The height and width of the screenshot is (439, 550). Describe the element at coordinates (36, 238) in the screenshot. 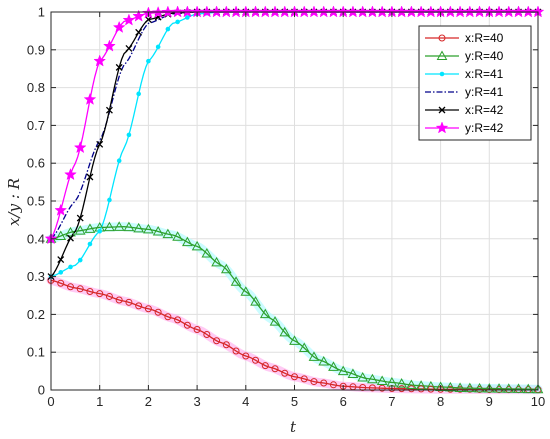

I see `y-tick-label: 0.4` at that location.